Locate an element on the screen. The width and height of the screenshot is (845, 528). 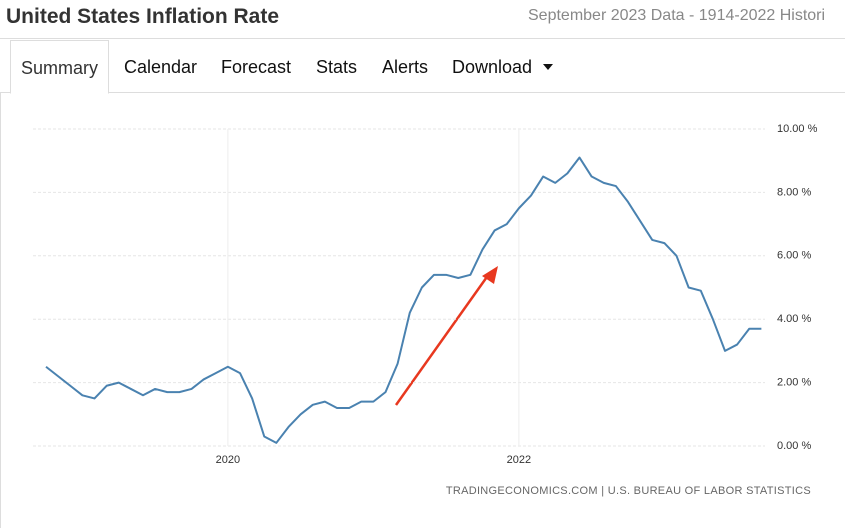
tab: Alerts is located at coordinates (405, 67).